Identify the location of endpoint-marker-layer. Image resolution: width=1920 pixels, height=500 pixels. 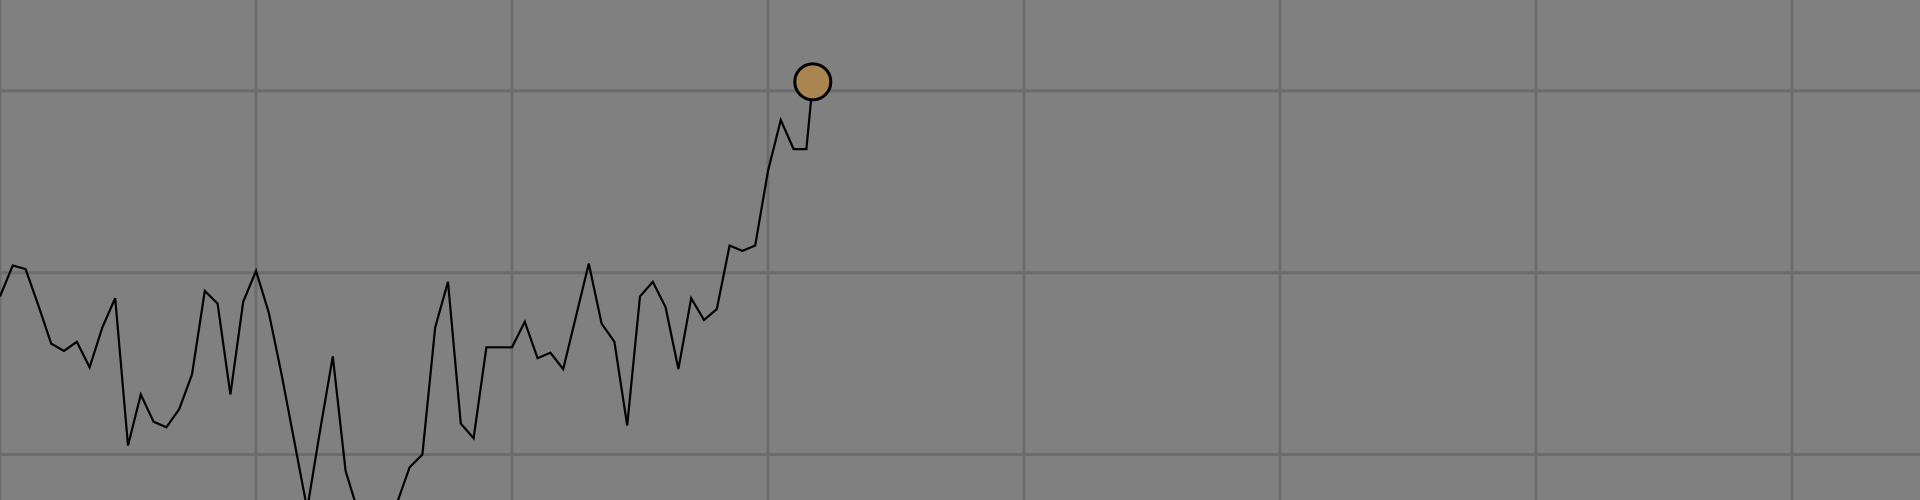
(813, 82).